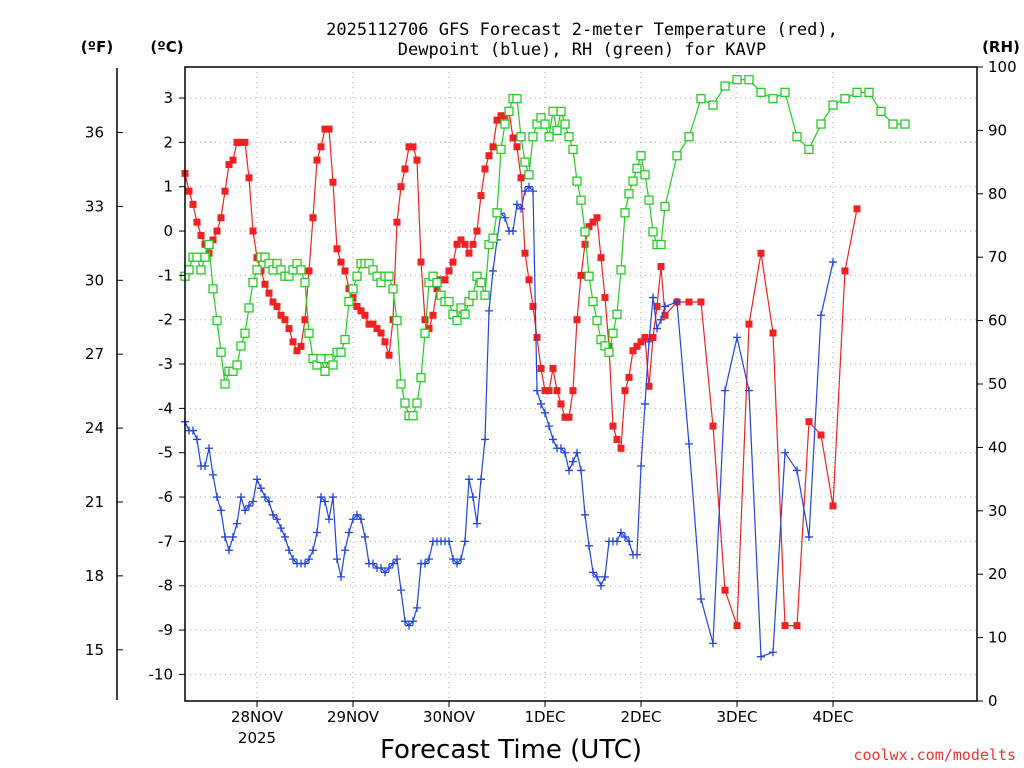 The image size is (1024, 768). I want to click on x-tick-label: 29NOV, so click(353, 717).